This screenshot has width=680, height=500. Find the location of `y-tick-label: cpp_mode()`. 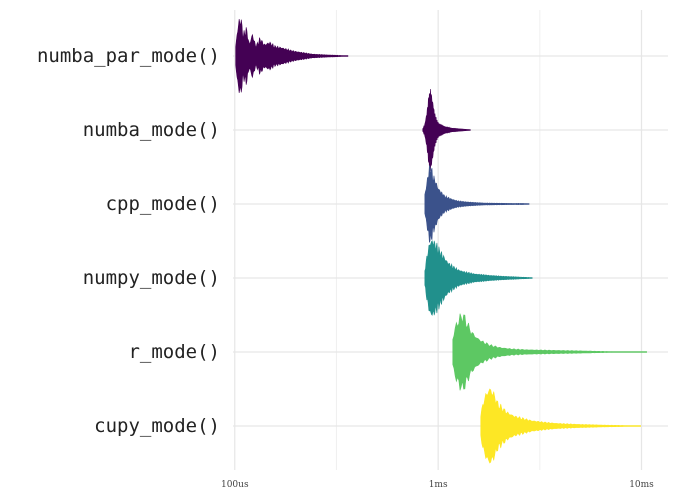

y-tick-label: cpp_mode() is located at coordinates (163, 204).